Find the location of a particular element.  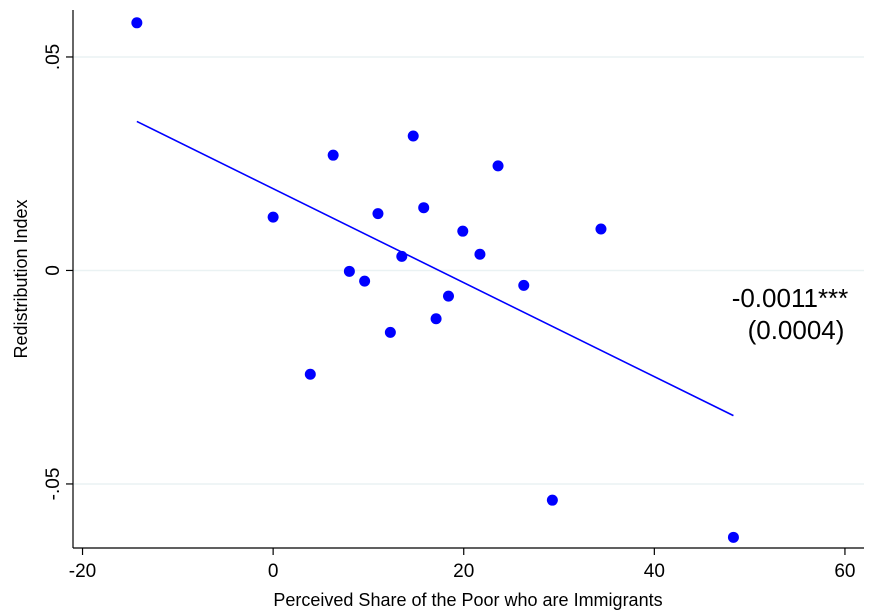

x-tick-label: 60 is located at coordinates (844, 571).